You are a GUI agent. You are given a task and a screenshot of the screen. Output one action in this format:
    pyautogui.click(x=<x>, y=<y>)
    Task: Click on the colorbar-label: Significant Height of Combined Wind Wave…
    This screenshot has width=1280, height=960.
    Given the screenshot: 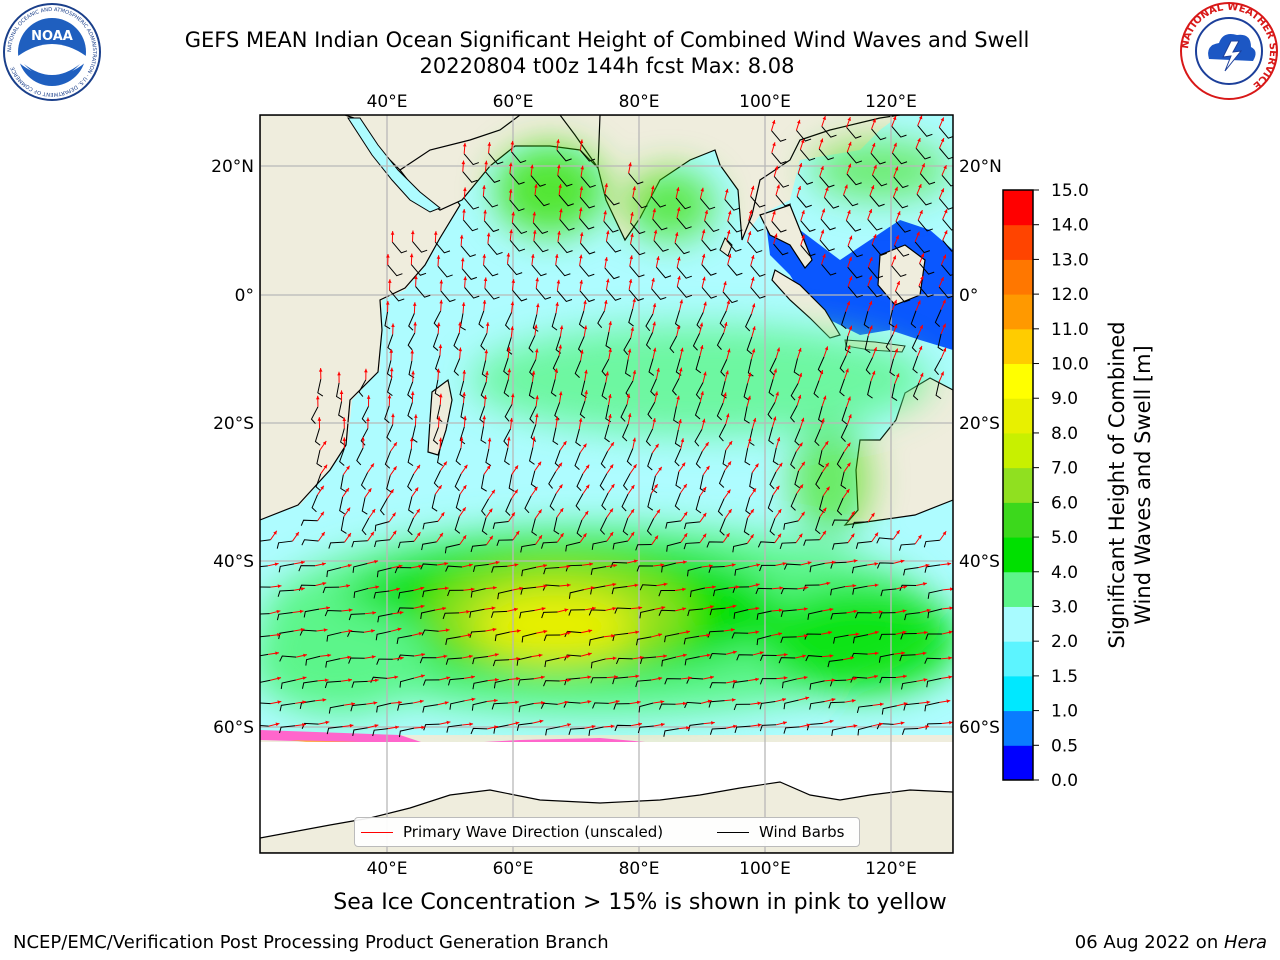 What is the action you would take?
    pyautogui.click(x=1130, y=484)
    